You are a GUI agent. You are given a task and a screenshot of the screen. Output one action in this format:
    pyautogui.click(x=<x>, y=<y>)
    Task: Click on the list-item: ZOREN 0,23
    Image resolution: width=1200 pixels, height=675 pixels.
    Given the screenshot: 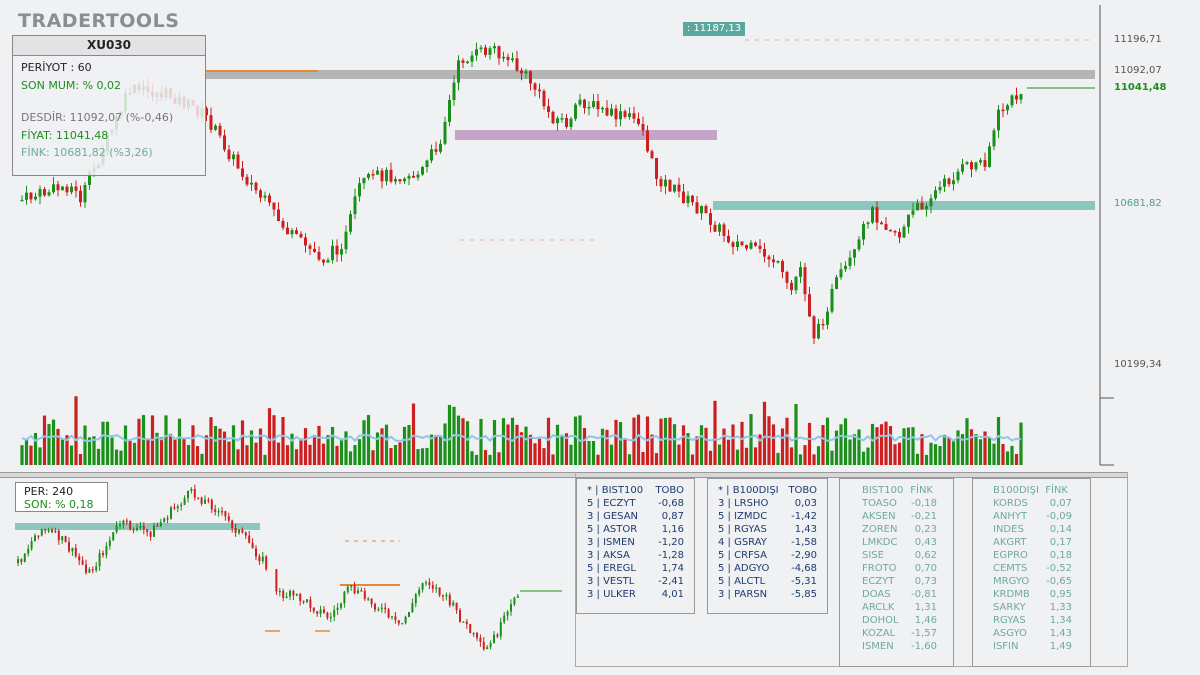 What is the action you would take?
    pyautogui.click(x=899, y=529)
    